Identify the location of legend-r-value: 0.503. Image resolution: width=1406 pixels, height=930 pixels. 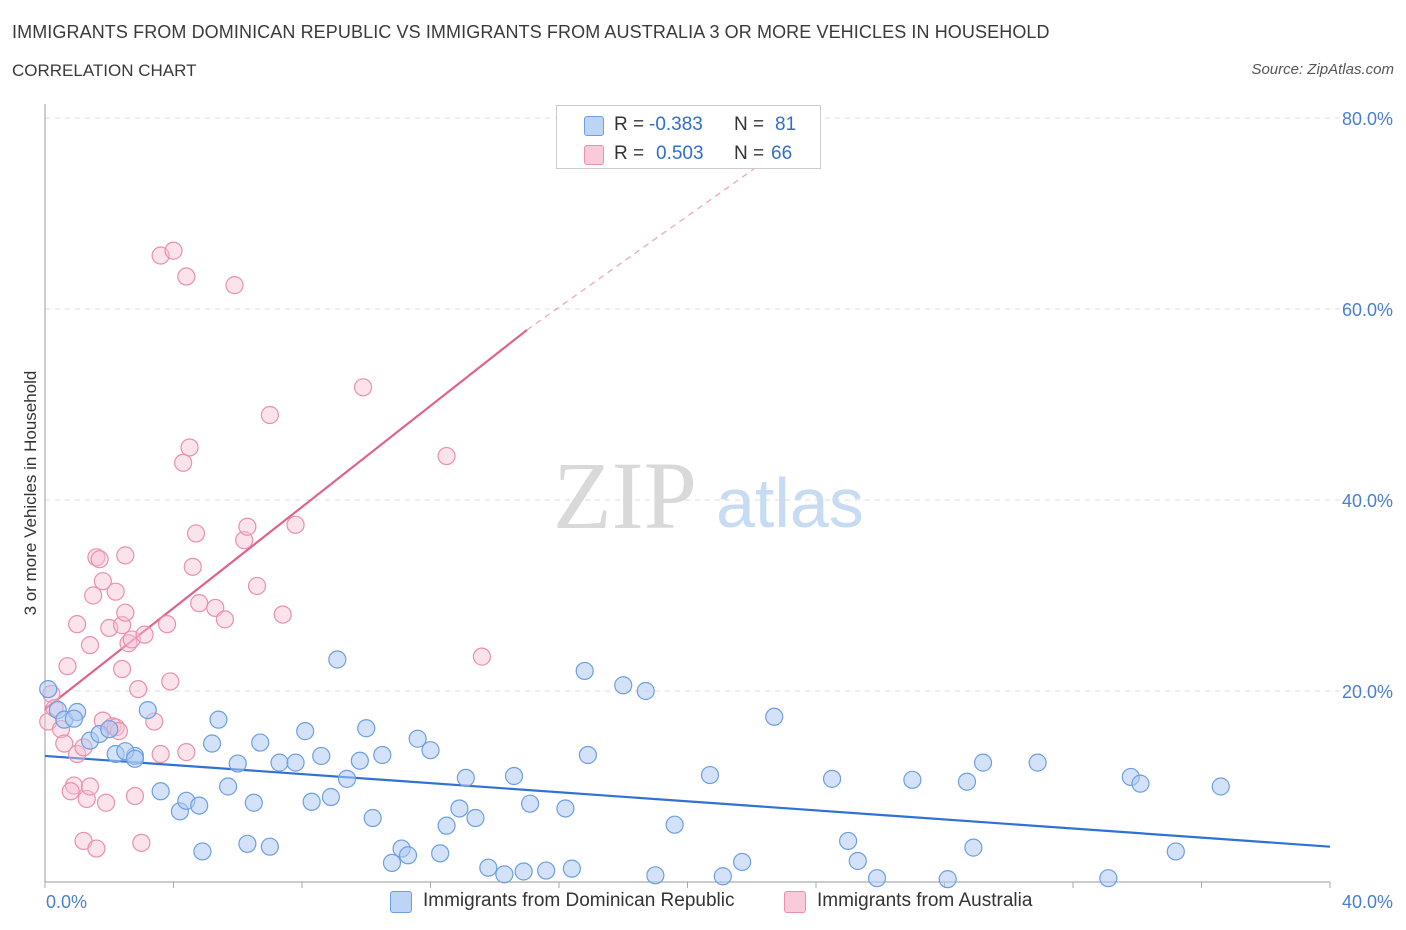
(680, 153).